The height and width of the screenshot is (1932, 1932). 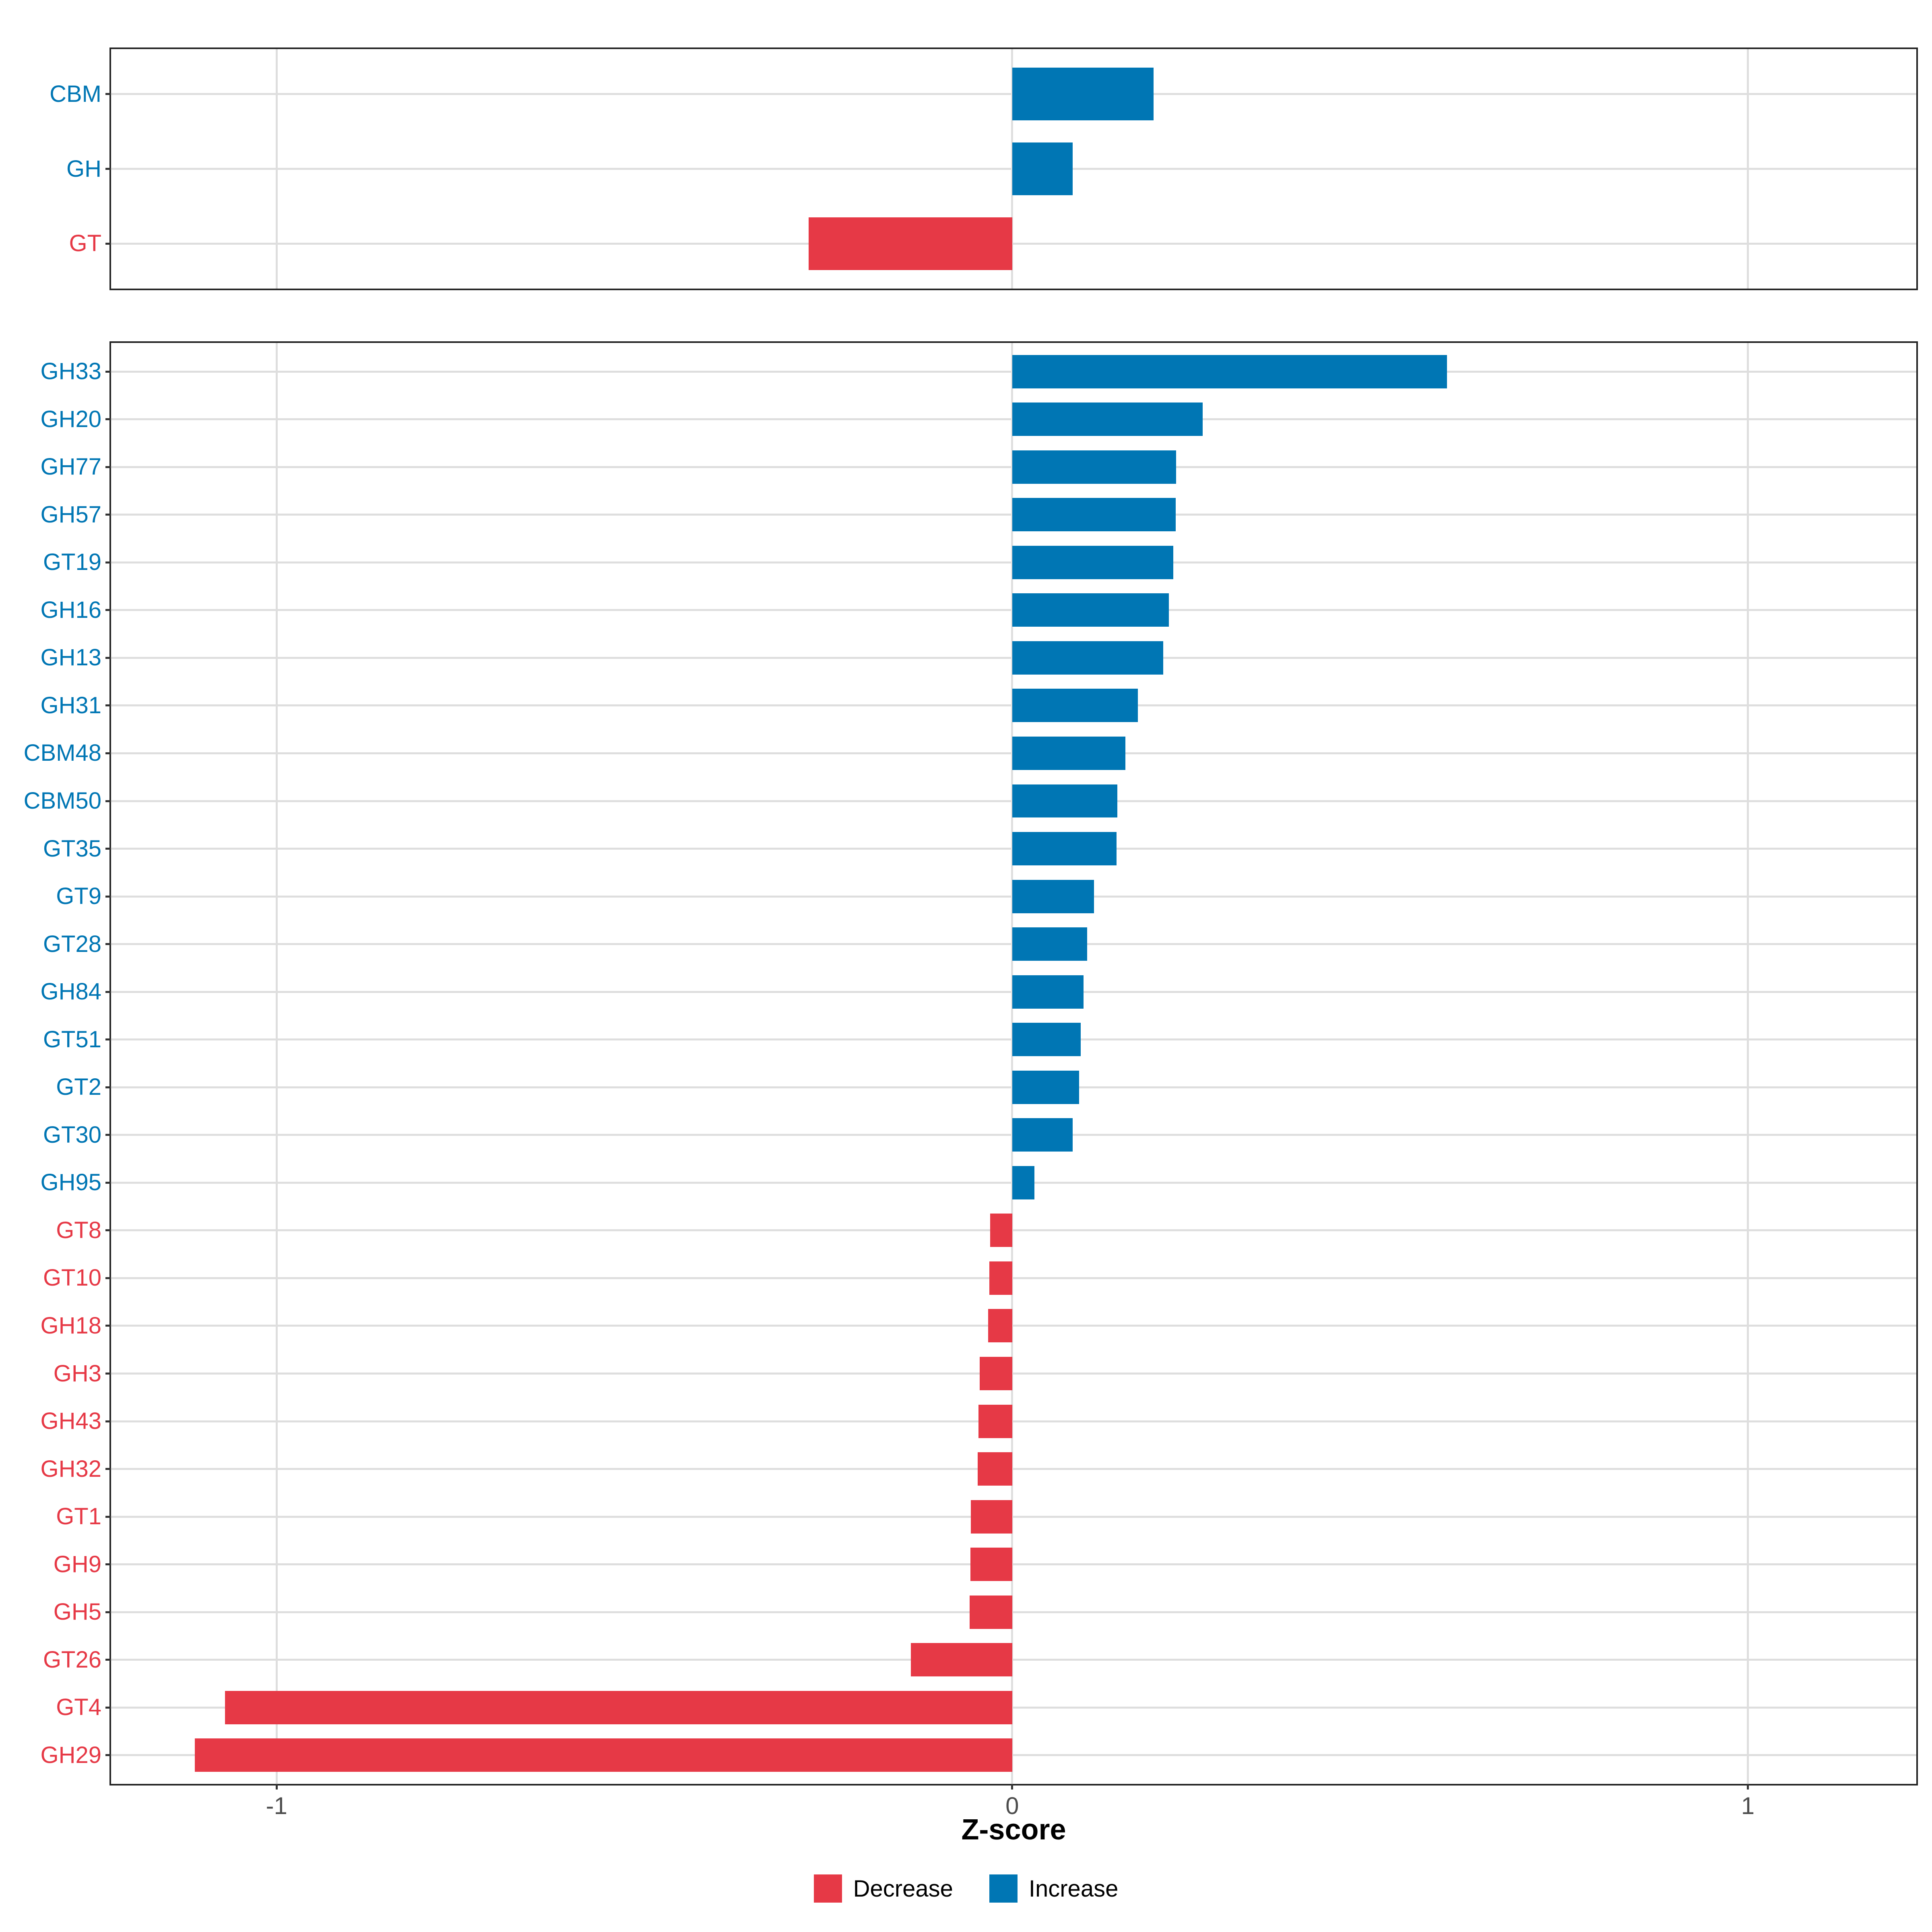 What do you see at coordinates (1013, 1326) in the screenshot?
I see `gridline-row-GH18` at bounding box center [1013, 1326].